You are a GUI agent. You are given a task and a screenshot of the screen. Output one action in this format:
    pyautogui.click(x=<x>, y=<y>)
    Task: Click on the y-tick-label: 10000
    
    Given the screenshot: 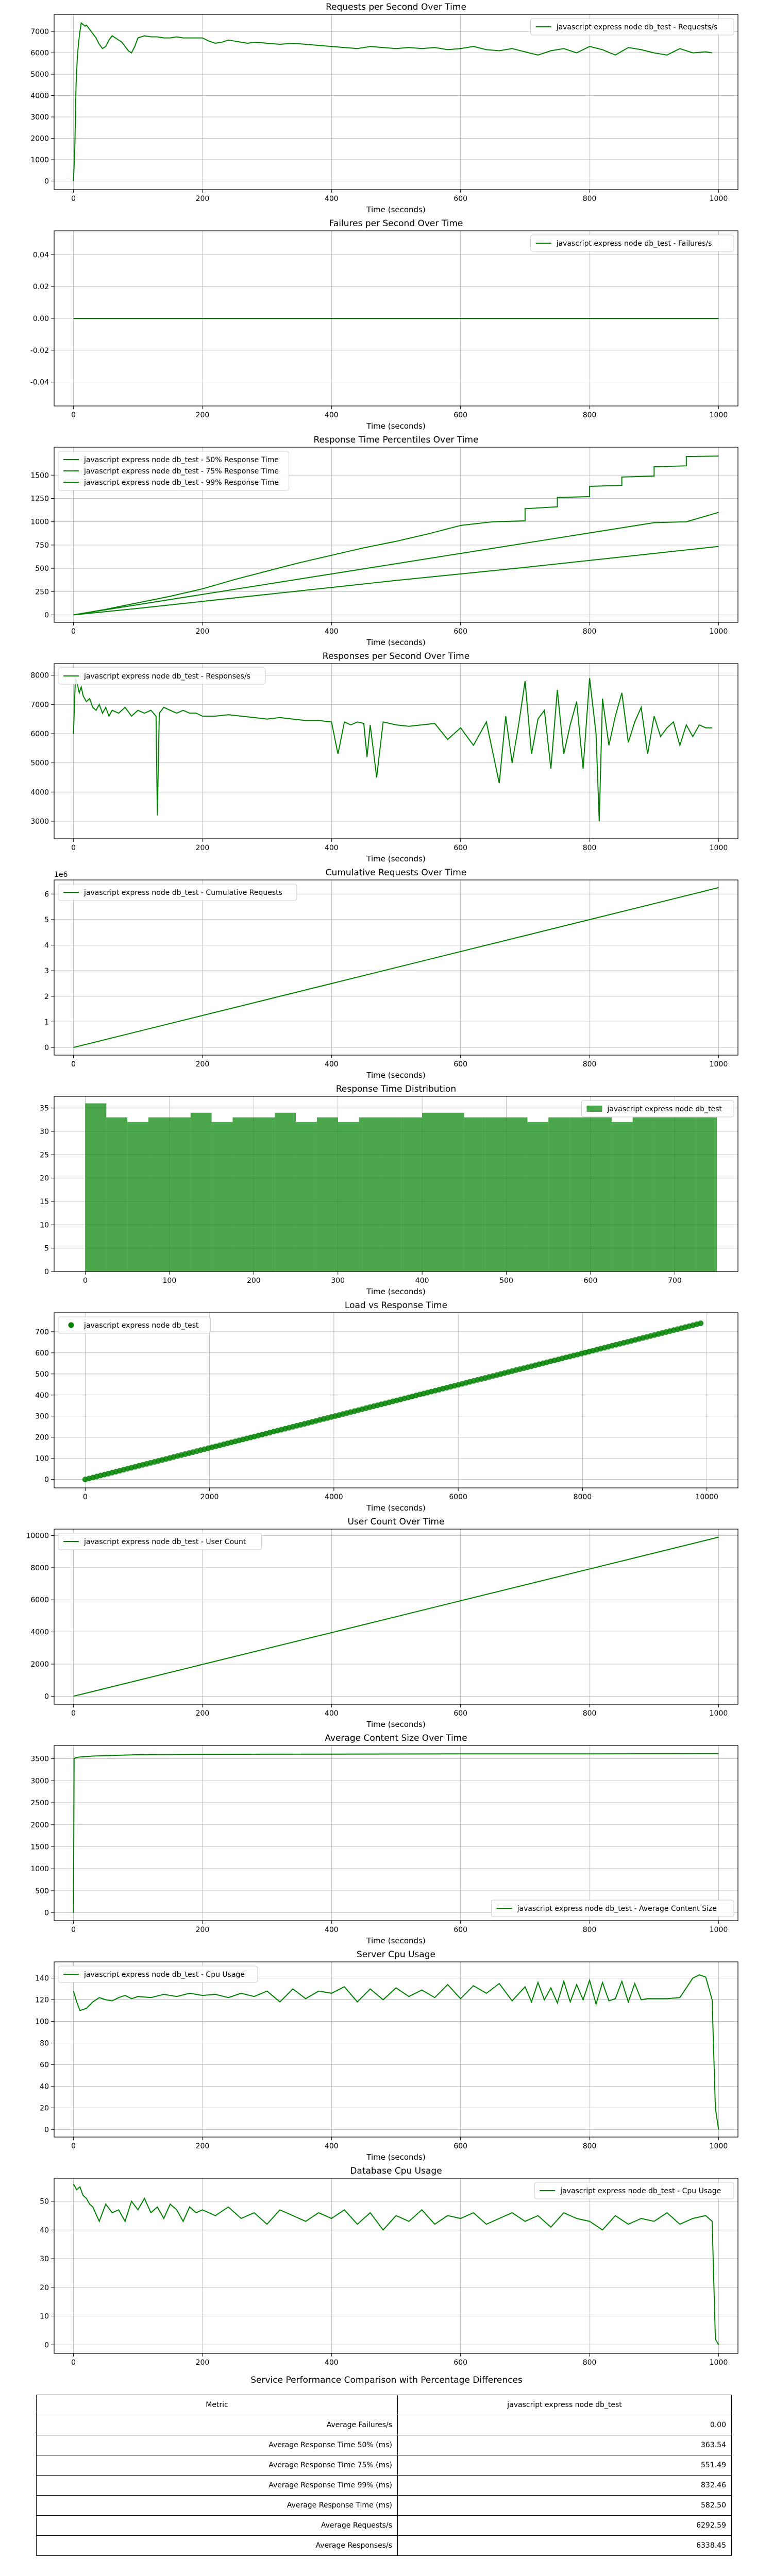 What is the action you would take?
    pyautogui.click(x=37, y=1536)
    